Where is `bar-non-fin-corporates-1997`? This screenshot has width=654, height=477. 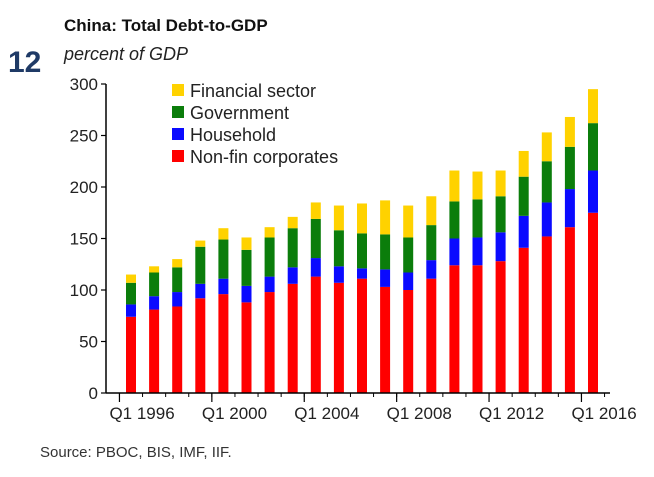 bar-non-fin-corporates-1997 is located at coordinates (154, 351).